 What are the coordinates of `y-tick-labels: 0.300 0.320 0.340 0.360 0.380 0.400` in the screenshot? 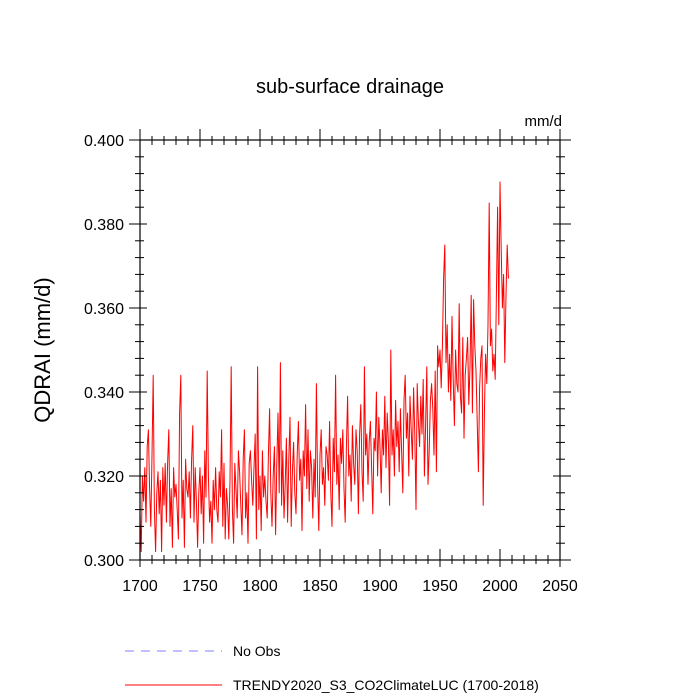 It's located at (104, 351).